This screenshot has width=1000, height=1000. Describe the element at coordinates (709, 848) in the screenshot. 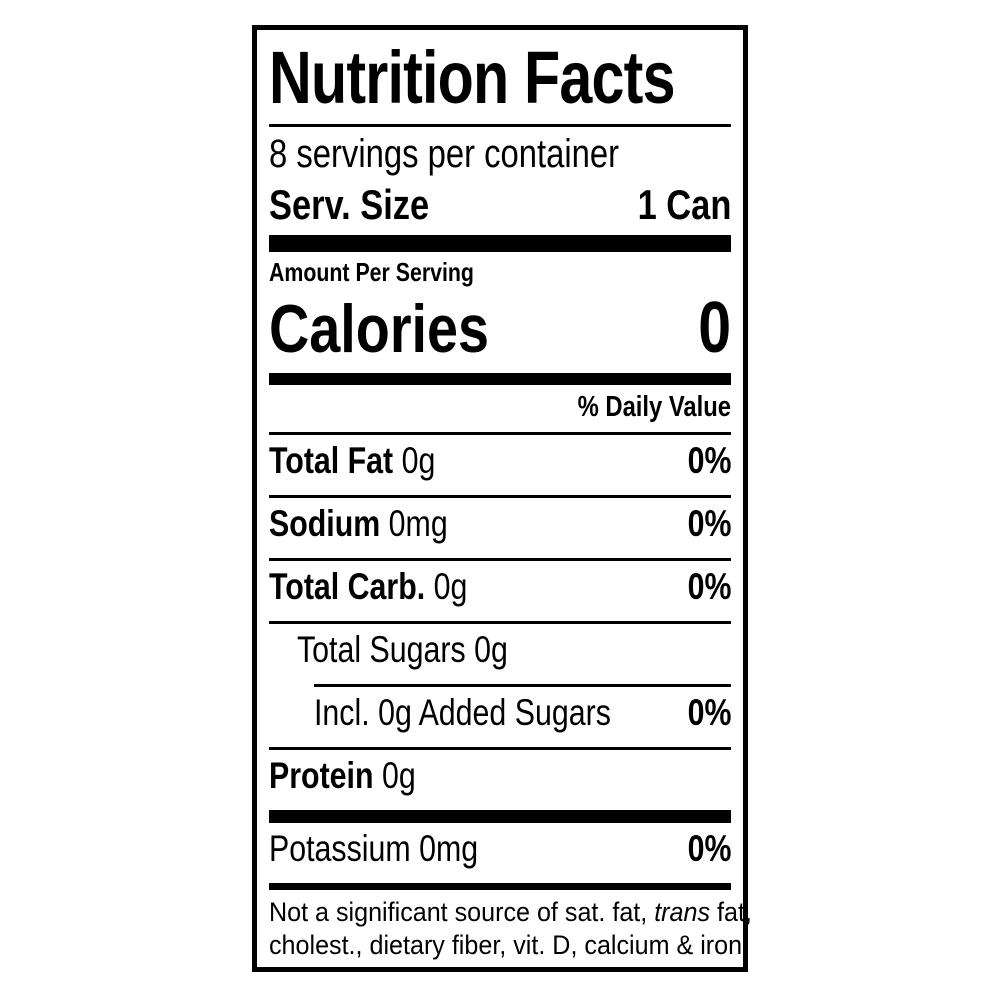

I see `nutrient-percent-potassium: 0%` at that location.